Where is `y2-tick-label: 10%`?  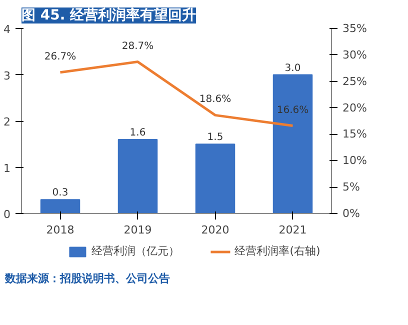 y2-tick-label: 10% is located at coordinates (354, 161).